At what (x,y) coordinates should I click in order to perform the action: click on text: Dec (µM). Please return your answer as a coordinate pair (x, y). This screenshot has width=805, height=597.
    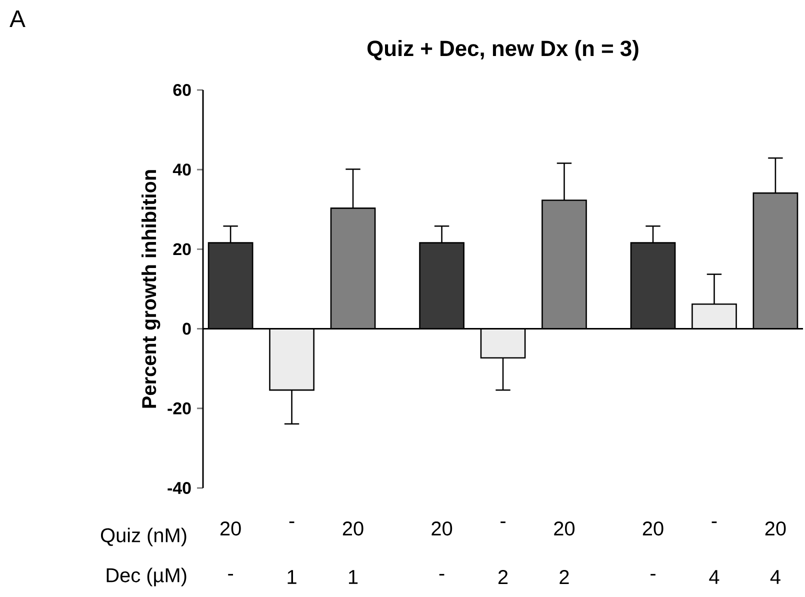
    Looking at the image, I should click on (146, 577).